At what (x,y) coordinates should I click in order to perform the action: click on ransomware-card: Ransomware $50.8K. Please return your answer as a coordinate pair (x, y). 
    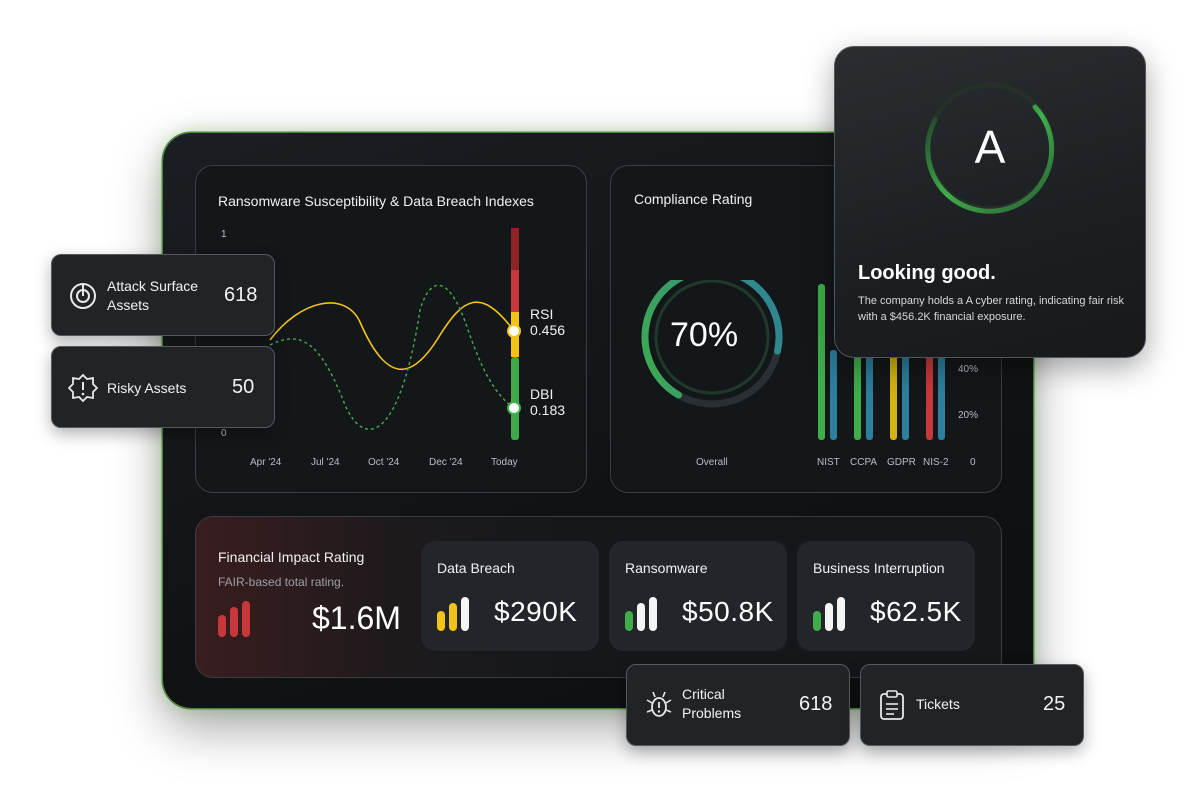
    Looking at the image, I should click on (698, 596).